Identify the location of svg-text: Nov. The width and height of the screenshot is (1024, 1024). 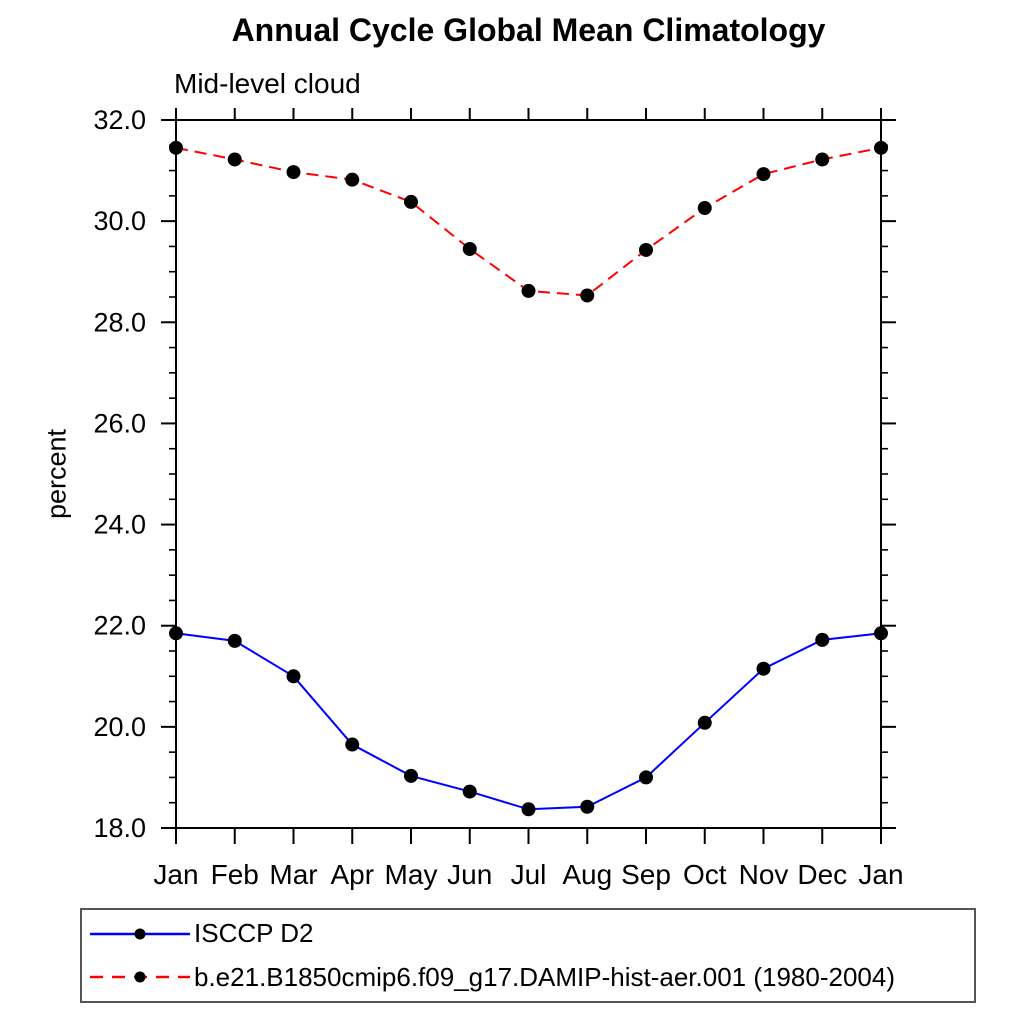
(764, 874).